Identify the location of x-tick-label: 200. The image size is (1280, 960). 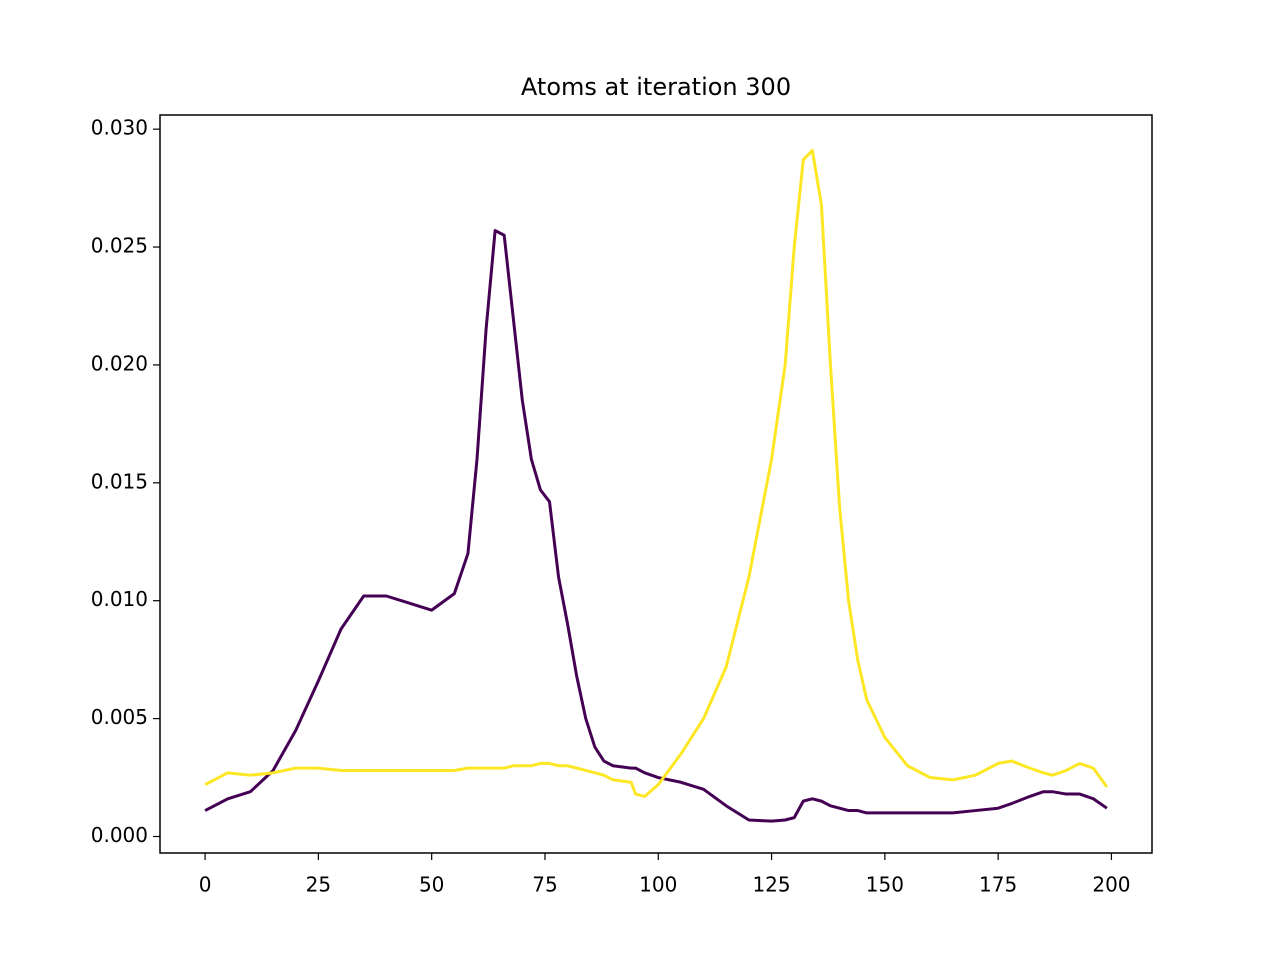
(1111, 885).